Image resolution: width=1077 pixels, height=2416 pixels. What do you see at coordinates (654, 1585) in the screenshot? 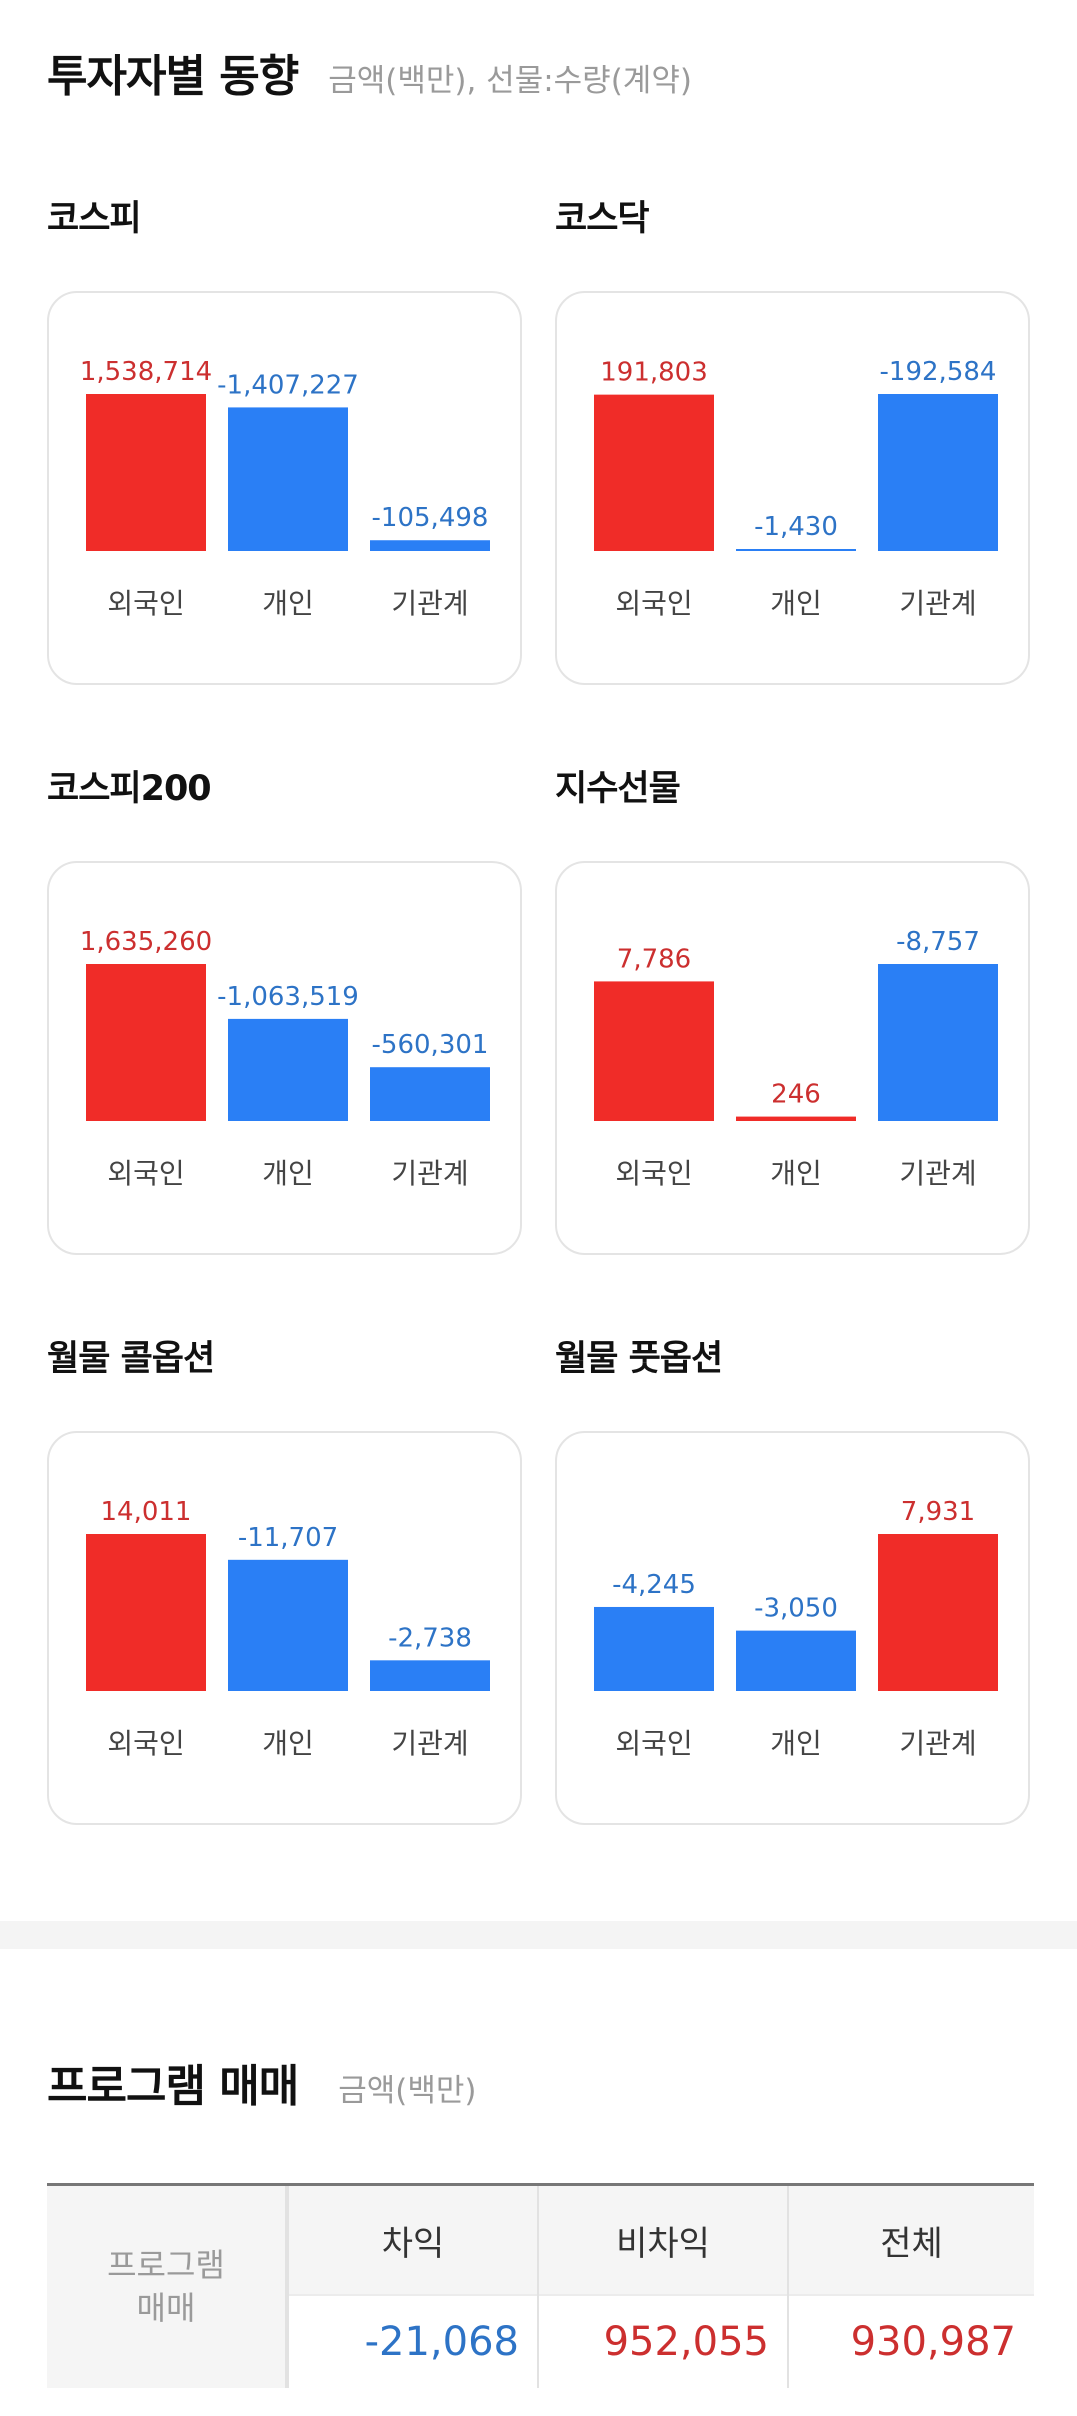
I see `bar-value-label: -4,245` at bounding box center [654, 1585].